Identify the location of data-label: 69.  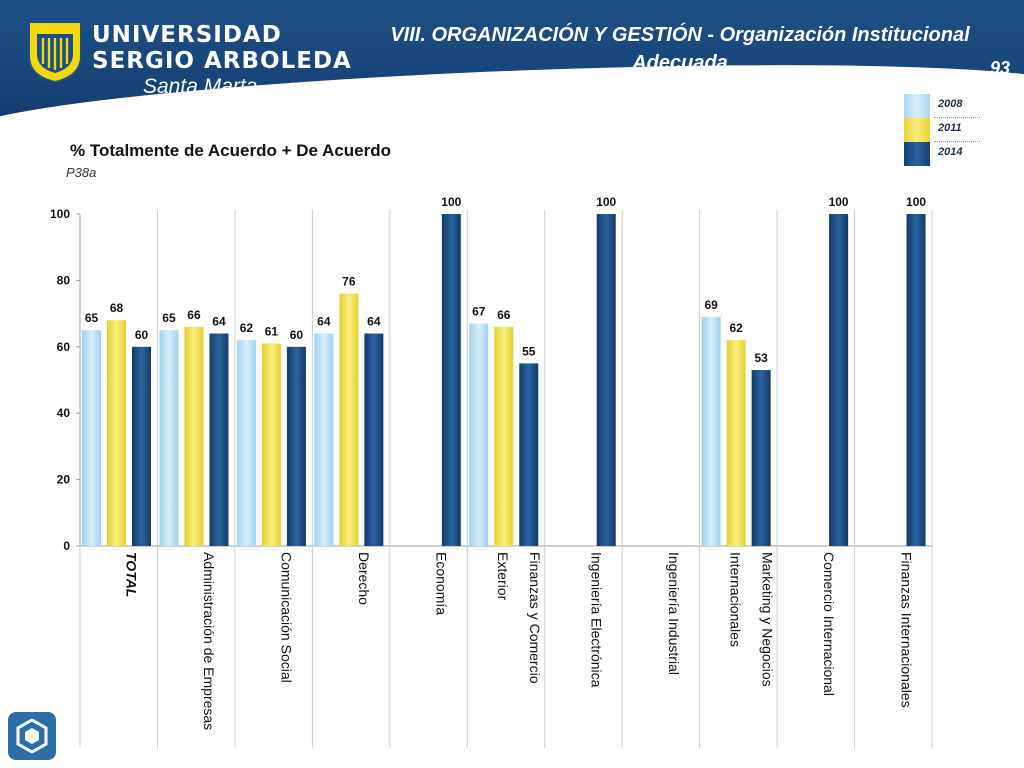
(711, 305).